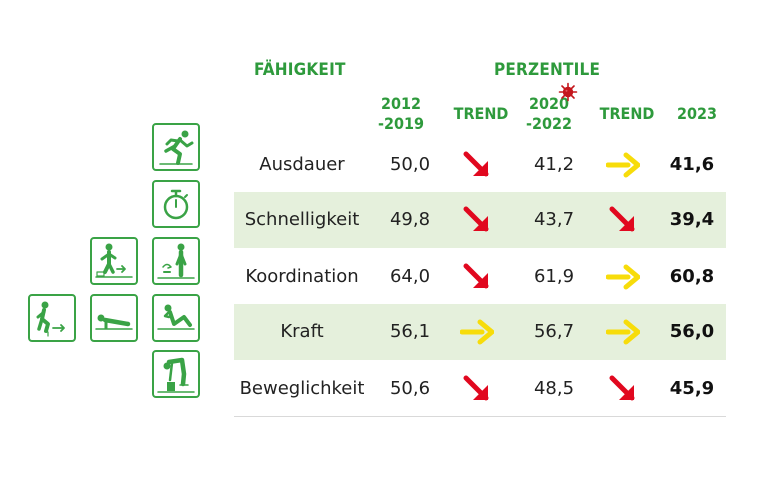 The height and width of the screenshot is (499, 771). What do you see at coordinates (554, 164) in the screenshot?
I see `value-2020-2022: 41,2` at bounding box center [554, 164].